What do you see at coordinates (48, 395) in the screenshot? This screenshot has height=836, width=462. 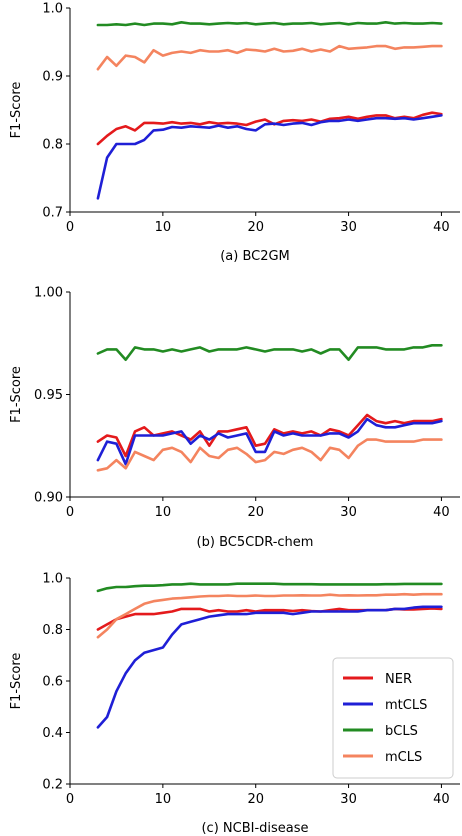 I see `y-tick-label: 0.95` at bounding box center [48, 395].